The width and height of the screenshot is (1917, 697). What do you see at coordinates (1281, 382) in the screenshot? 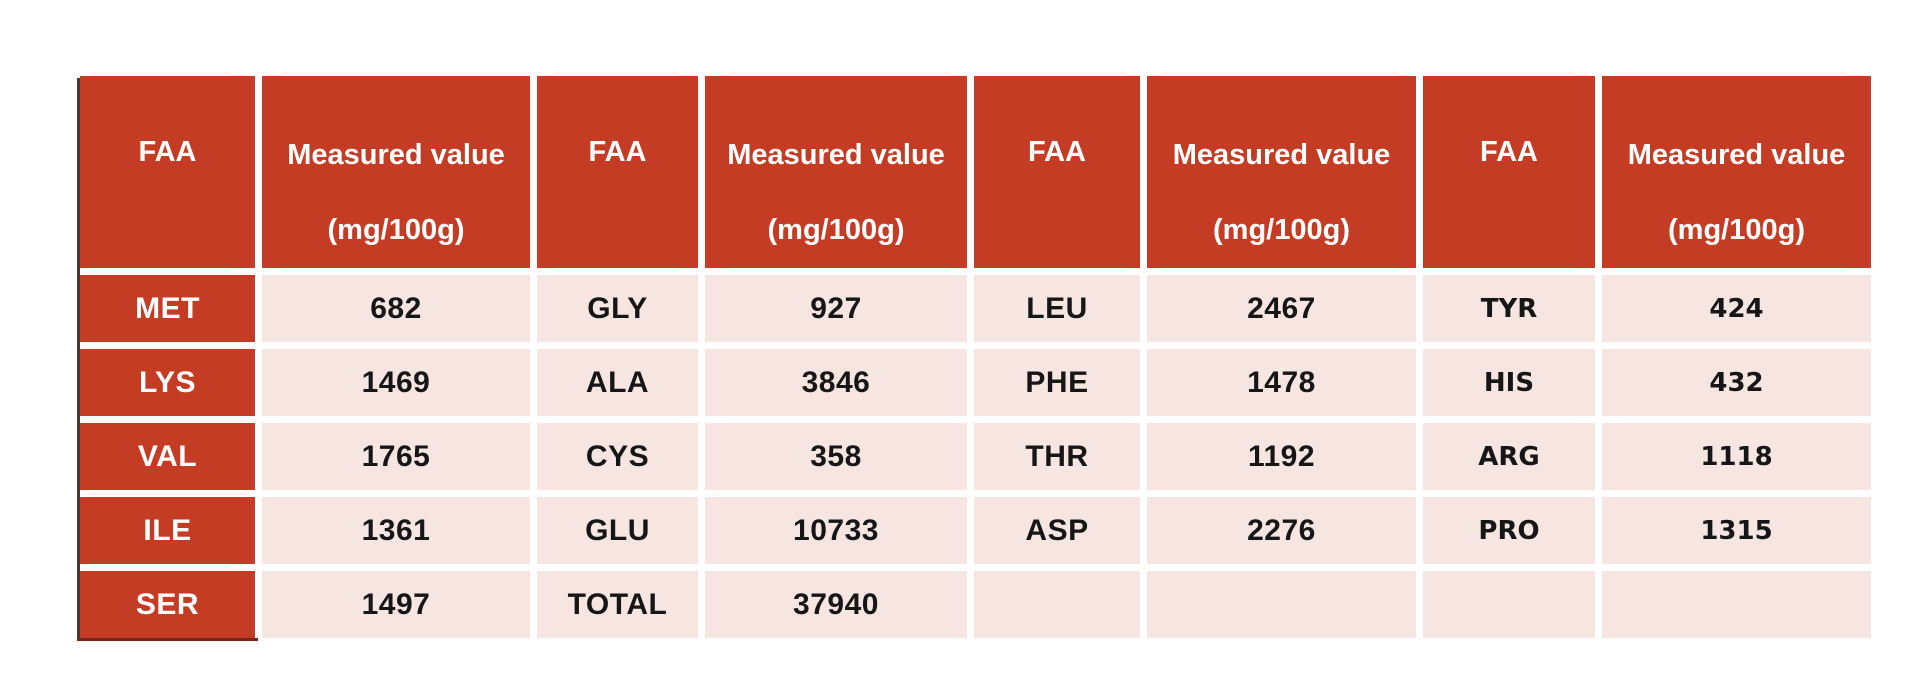
I see `value-cell-phe: 1478` at bounding box center [1281, 382].